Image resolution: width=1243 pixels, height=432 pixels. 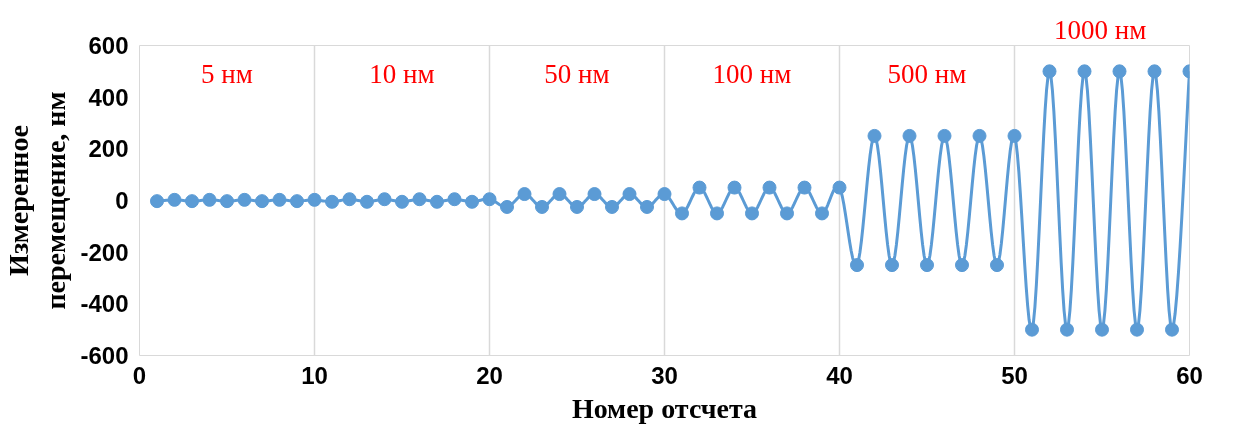 I want to click on y-tick-label: 400, so click(x=108, y=97).